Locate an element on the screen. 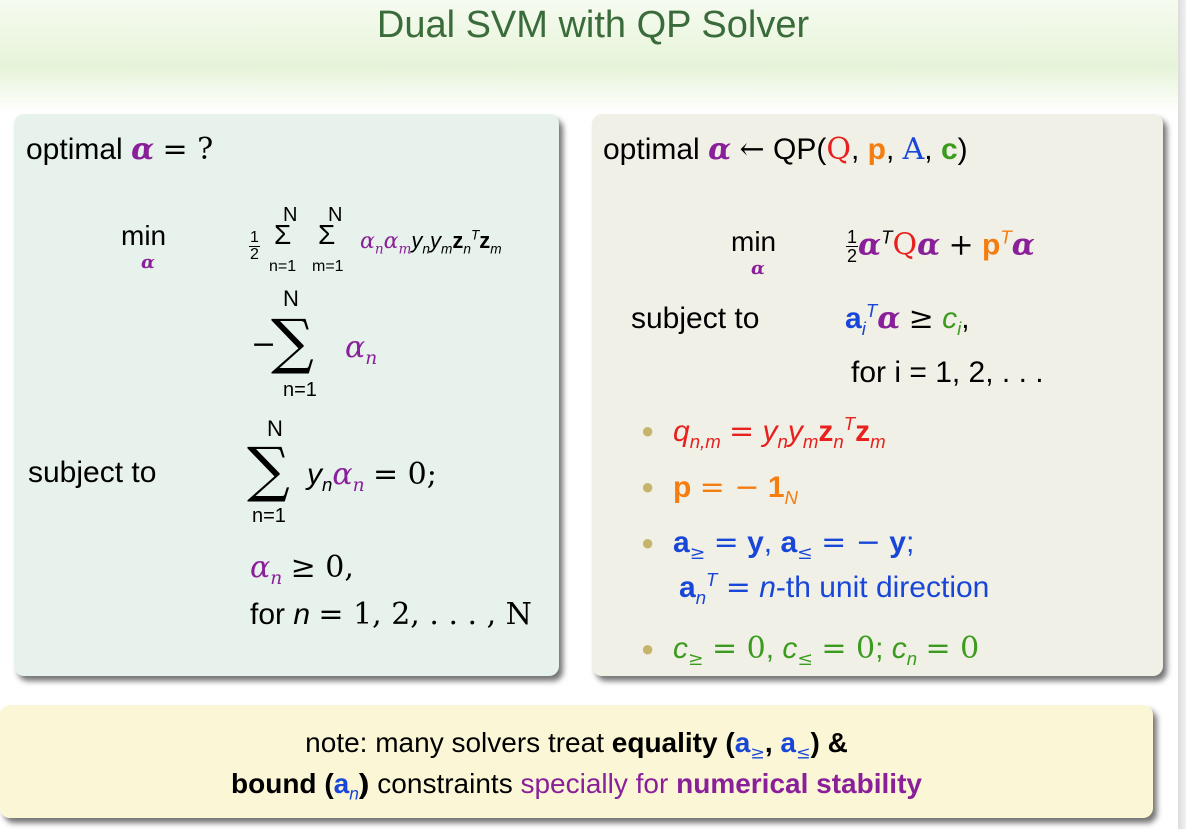  qp-constraint-range: for i = 1, 2, . . . is located at coordinates (947, 372).